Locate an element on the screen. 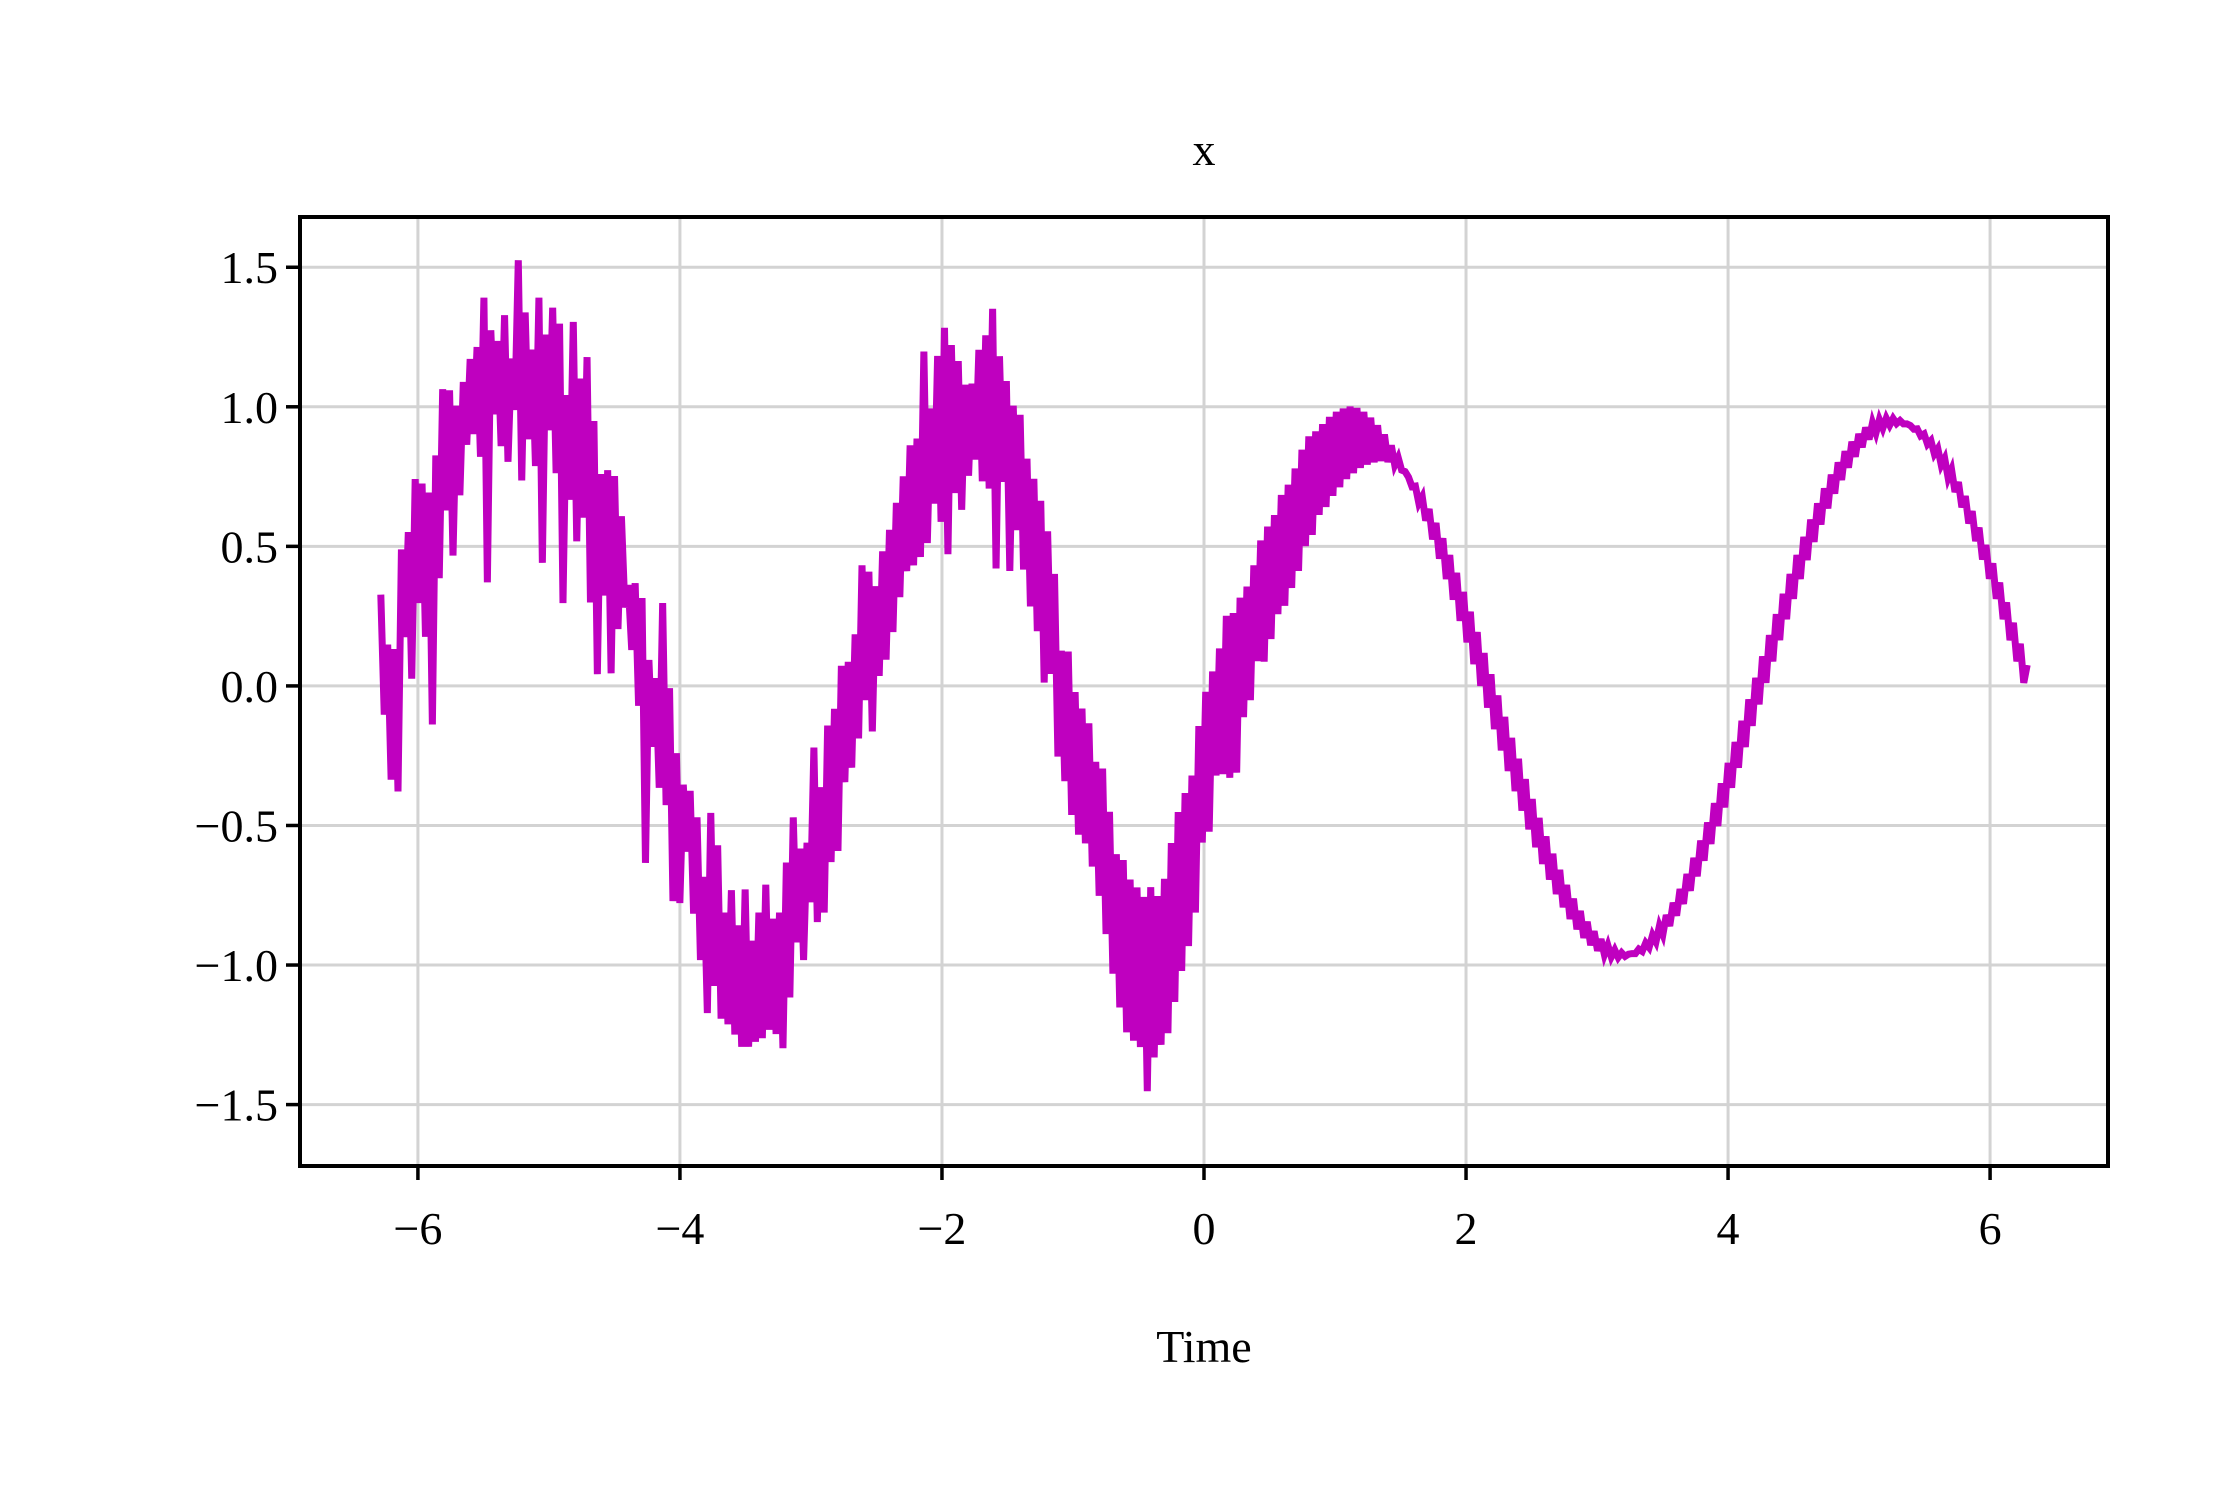 The image size is (2219, 1495). y-tick-label: 0.5 is located at coordinates (250, 546).